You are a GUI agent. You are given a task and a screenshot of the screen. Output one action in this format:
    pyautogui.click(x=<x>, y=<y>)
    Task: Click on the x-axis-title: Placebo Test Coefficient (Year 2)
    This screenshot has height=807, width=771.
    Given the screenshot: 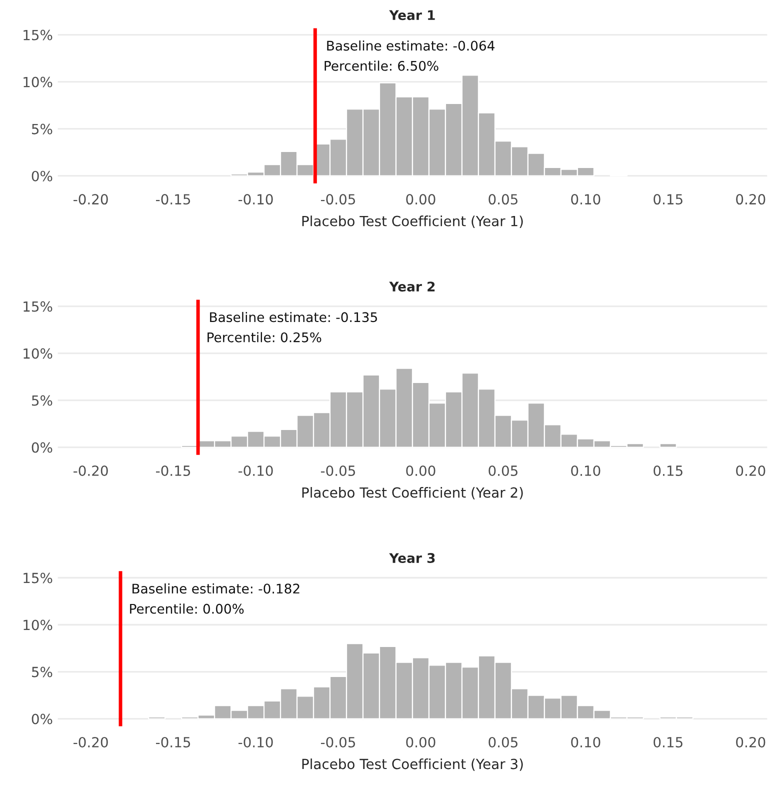 What is the action you would take?
    pyautogui.click(x=412, y=493)
    